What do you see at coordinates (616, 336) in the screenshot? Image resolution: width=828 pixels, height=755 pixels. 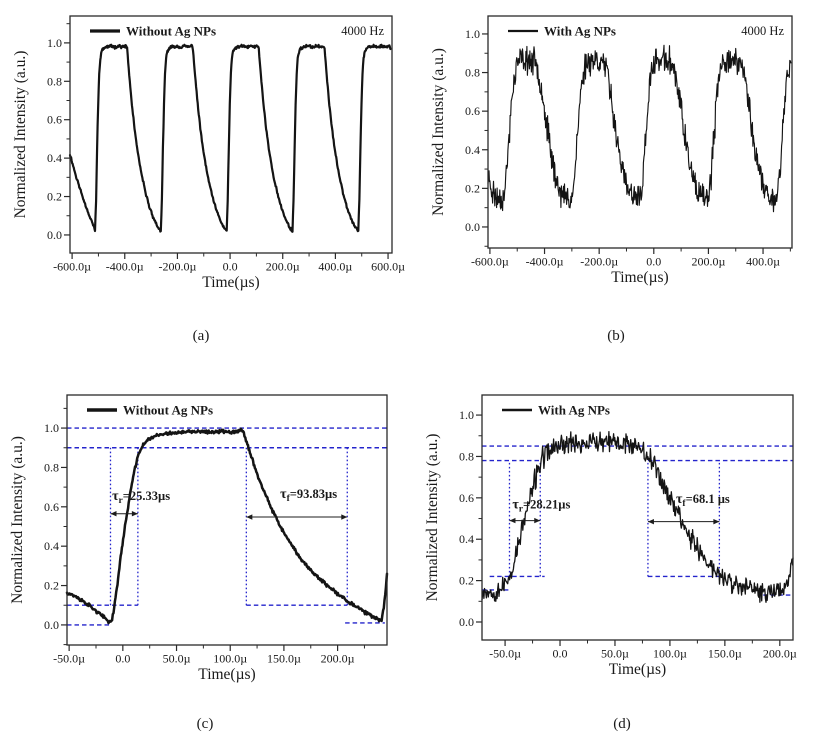 I see `caption-b: (b)` at bounding box center [616, 336].